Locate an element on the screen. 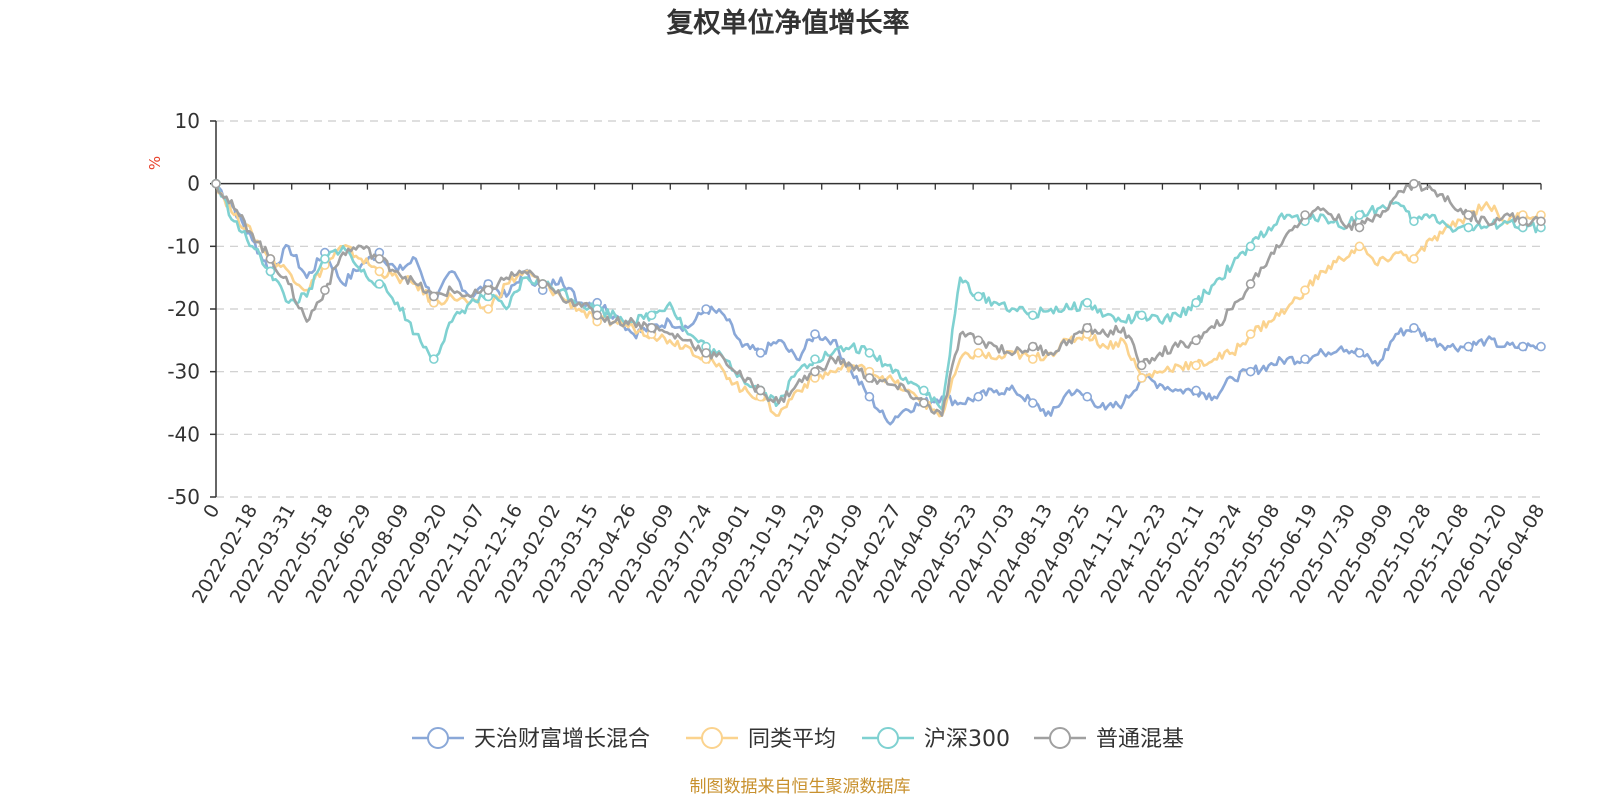 This screenshot has height=800, width=1600. legend-item-1: 同类平均 is located at coordinates (761, 739).